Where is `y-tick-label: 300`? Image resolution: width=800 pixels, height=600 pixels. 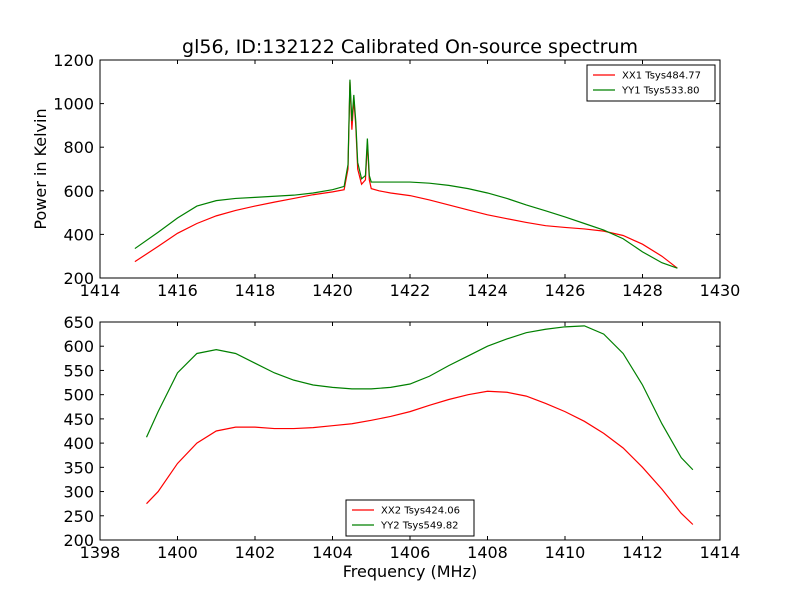 y-tick-label: 300 is located at coordinates (78, 492).